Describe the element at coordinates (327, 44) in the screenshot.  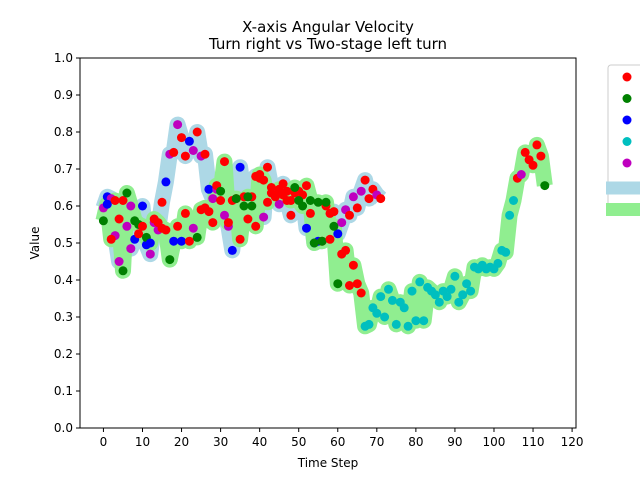
I see `chart-subtitle: Turn right vs Two-stage left turn` at that location.